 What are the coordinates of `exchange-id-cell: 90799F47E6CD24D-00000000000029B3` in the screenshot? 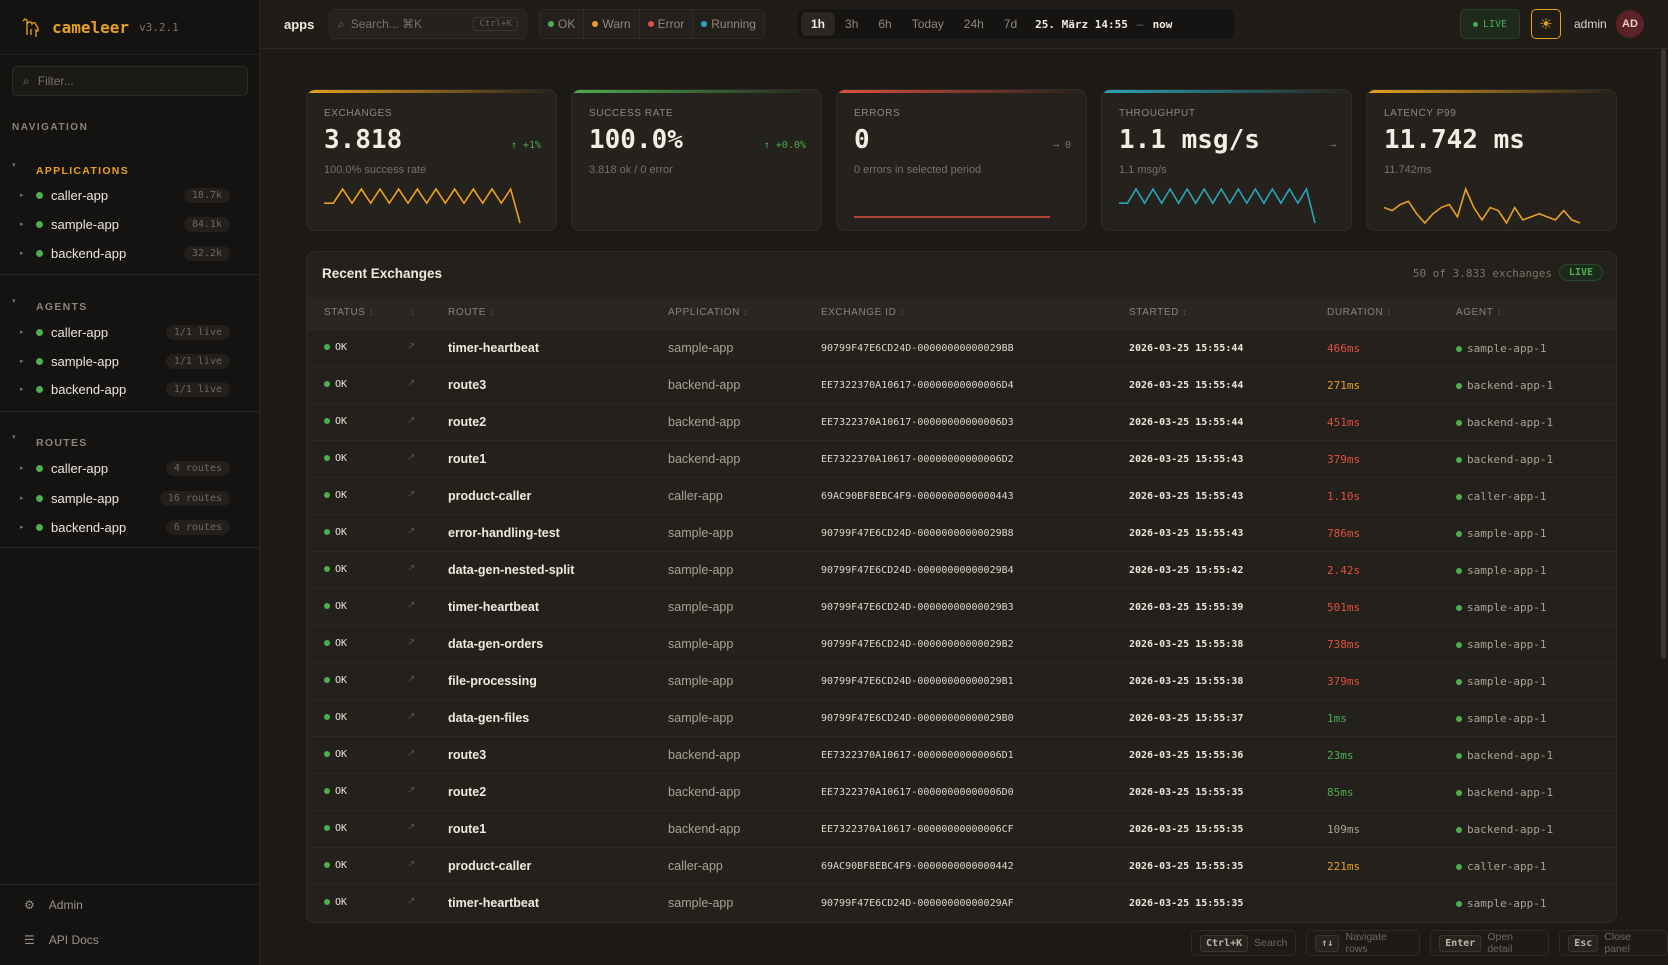 It's located at (917, 607).